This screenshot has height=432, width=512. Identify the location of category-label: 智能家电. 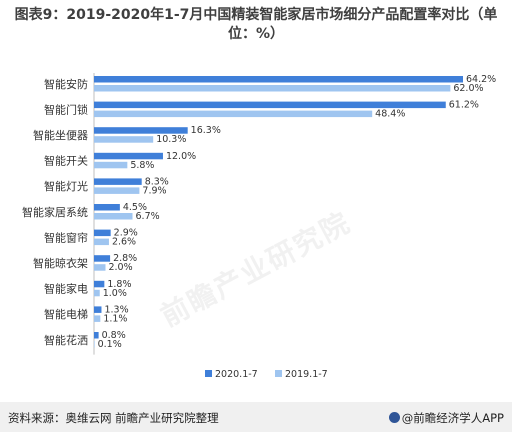
(66, 289).